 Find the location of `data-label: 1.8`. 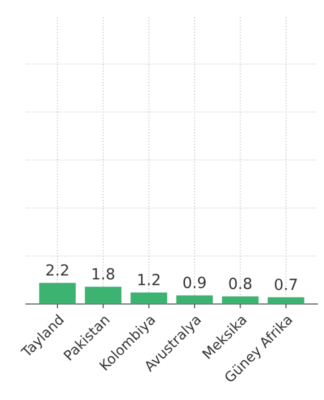

data-label: 1.8 is located at coordinates (103, 274).